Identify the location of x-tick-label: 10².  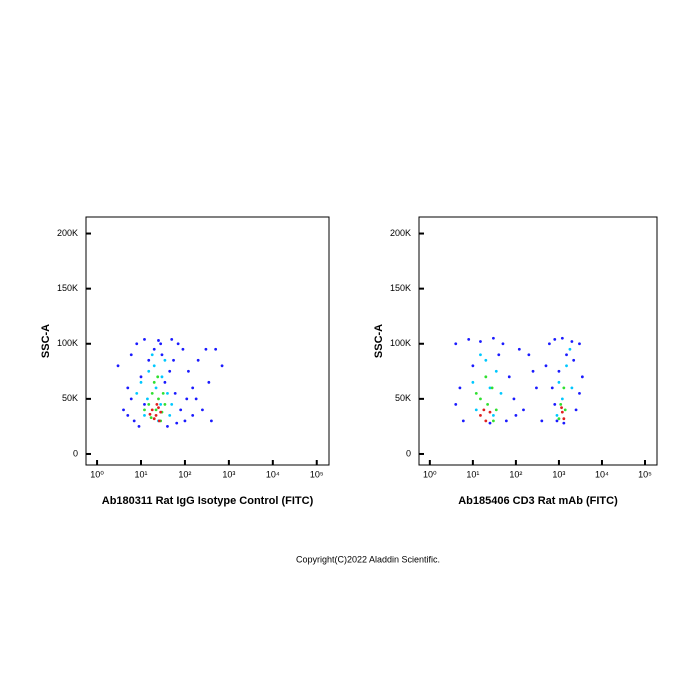
(184, 474).